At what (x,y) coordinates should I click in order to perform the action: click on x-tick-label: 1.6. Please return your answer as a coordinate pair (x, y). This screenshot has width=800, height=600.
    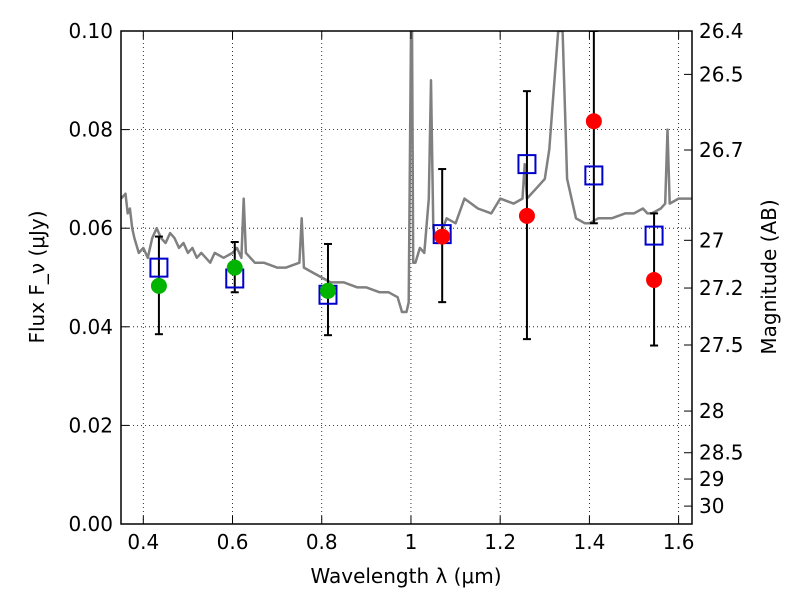
    Looking at the image, I should click on (679, 542).